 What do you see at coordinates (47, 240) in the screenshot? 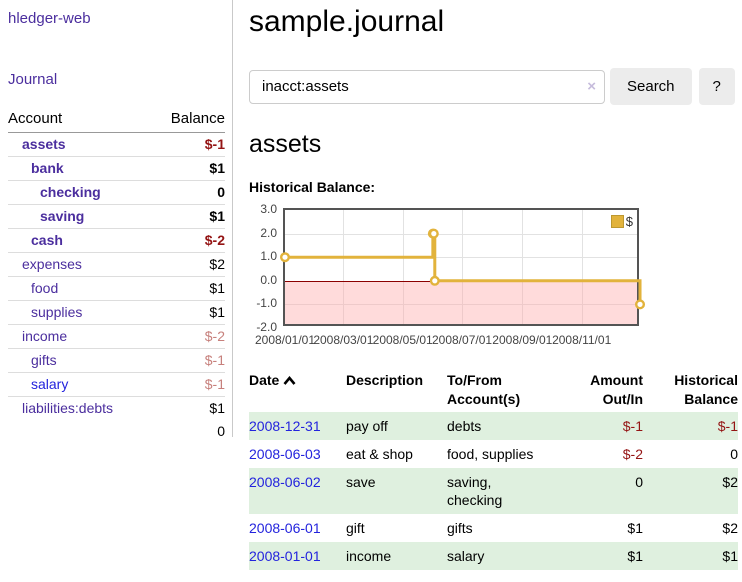
I see `sidebar-account-link-cash: cash` at bounding box center [47, 240].